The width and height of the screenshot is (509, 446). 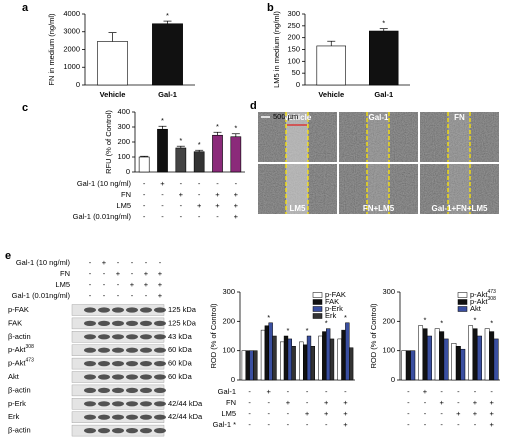 What do you see at coordinates (379, 208) in the screenshot?
I see `image-label: FN+LM5` at bounding box center [379, 208].